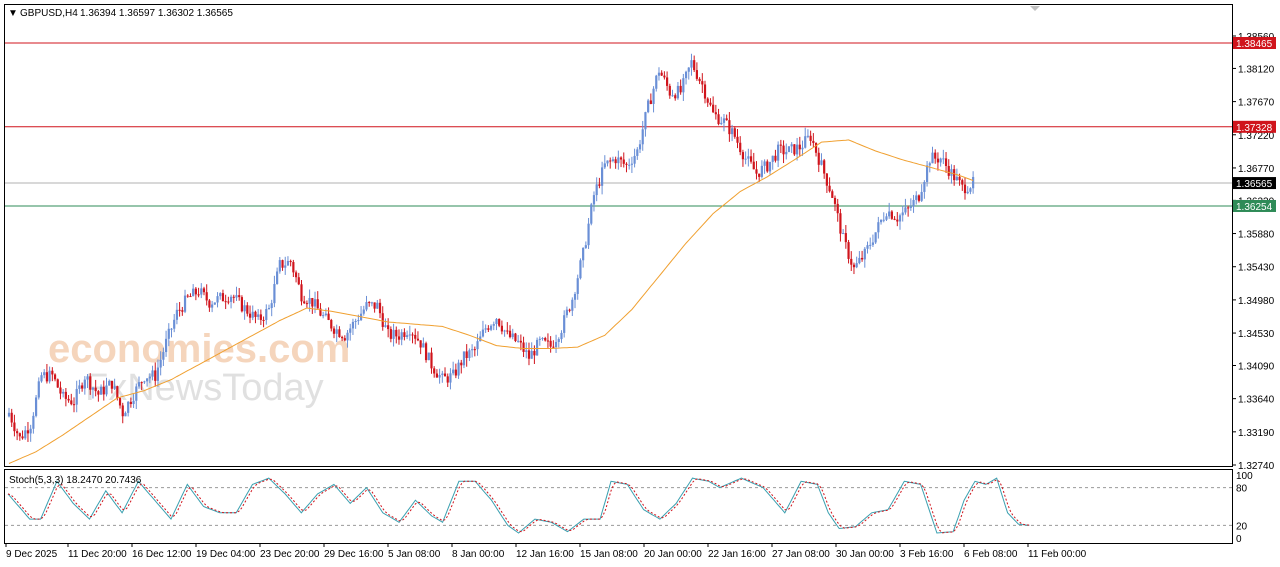 This screenshot has height=567, width=1280. Describe the element at coordinates (354, 554) in the screenshot. I see `time-tick-label: 29 Dec 16:00` at that location.